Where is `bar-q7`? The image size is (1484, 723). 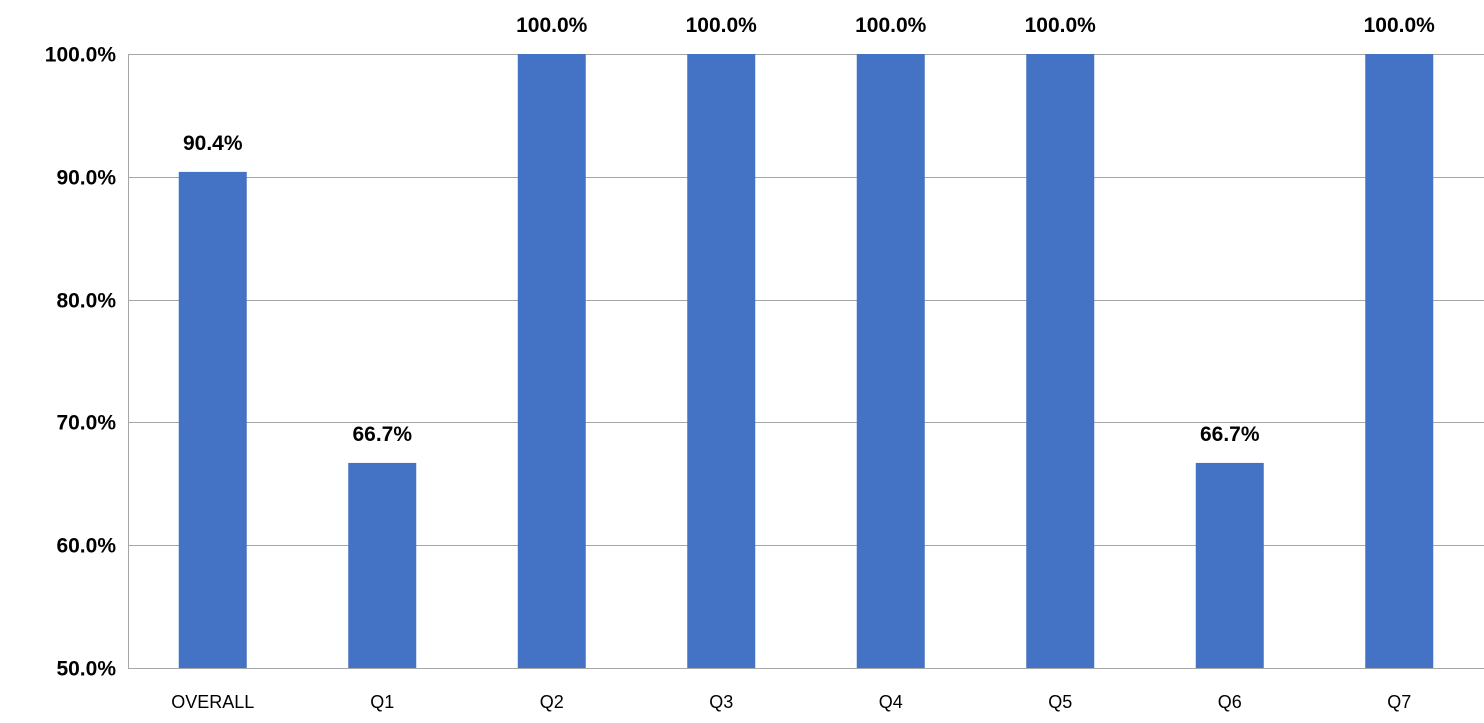 bar-q7 is located at coordinates (1399, 361).